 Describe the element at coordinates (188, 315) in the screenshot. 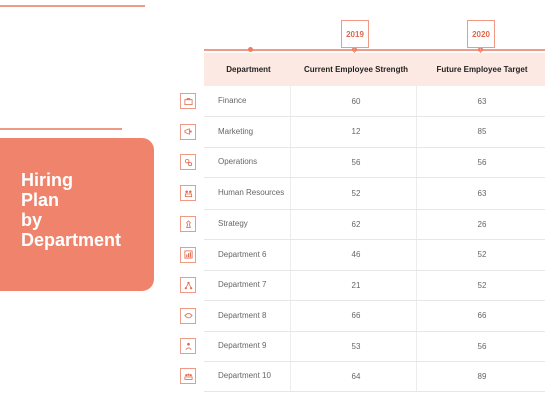

I see `handshake-icon` at that location.